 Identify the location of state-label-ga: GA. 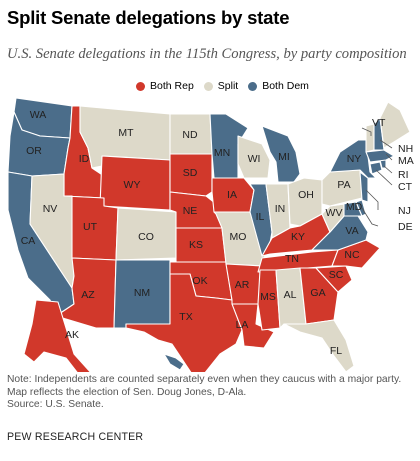
(317, 293).